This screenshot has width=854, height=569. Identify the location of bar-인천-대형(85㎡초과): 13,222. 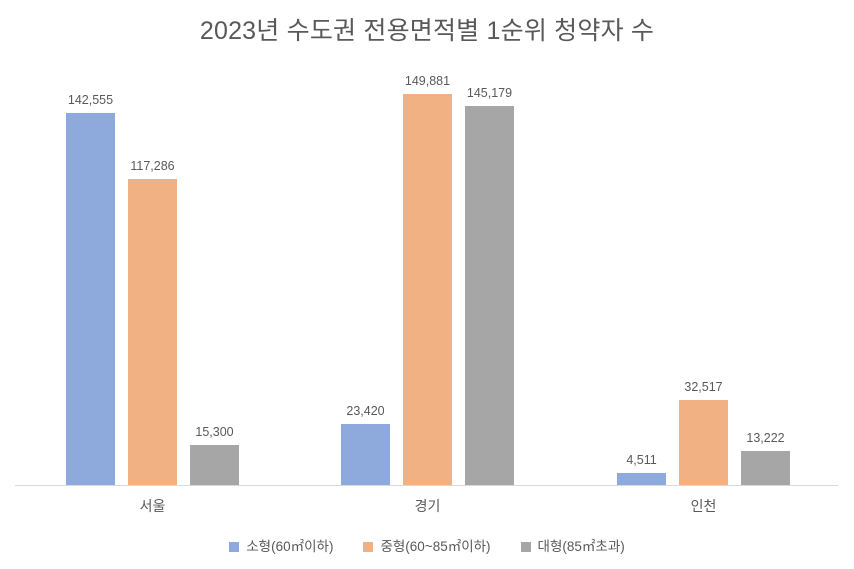
(765, 458).